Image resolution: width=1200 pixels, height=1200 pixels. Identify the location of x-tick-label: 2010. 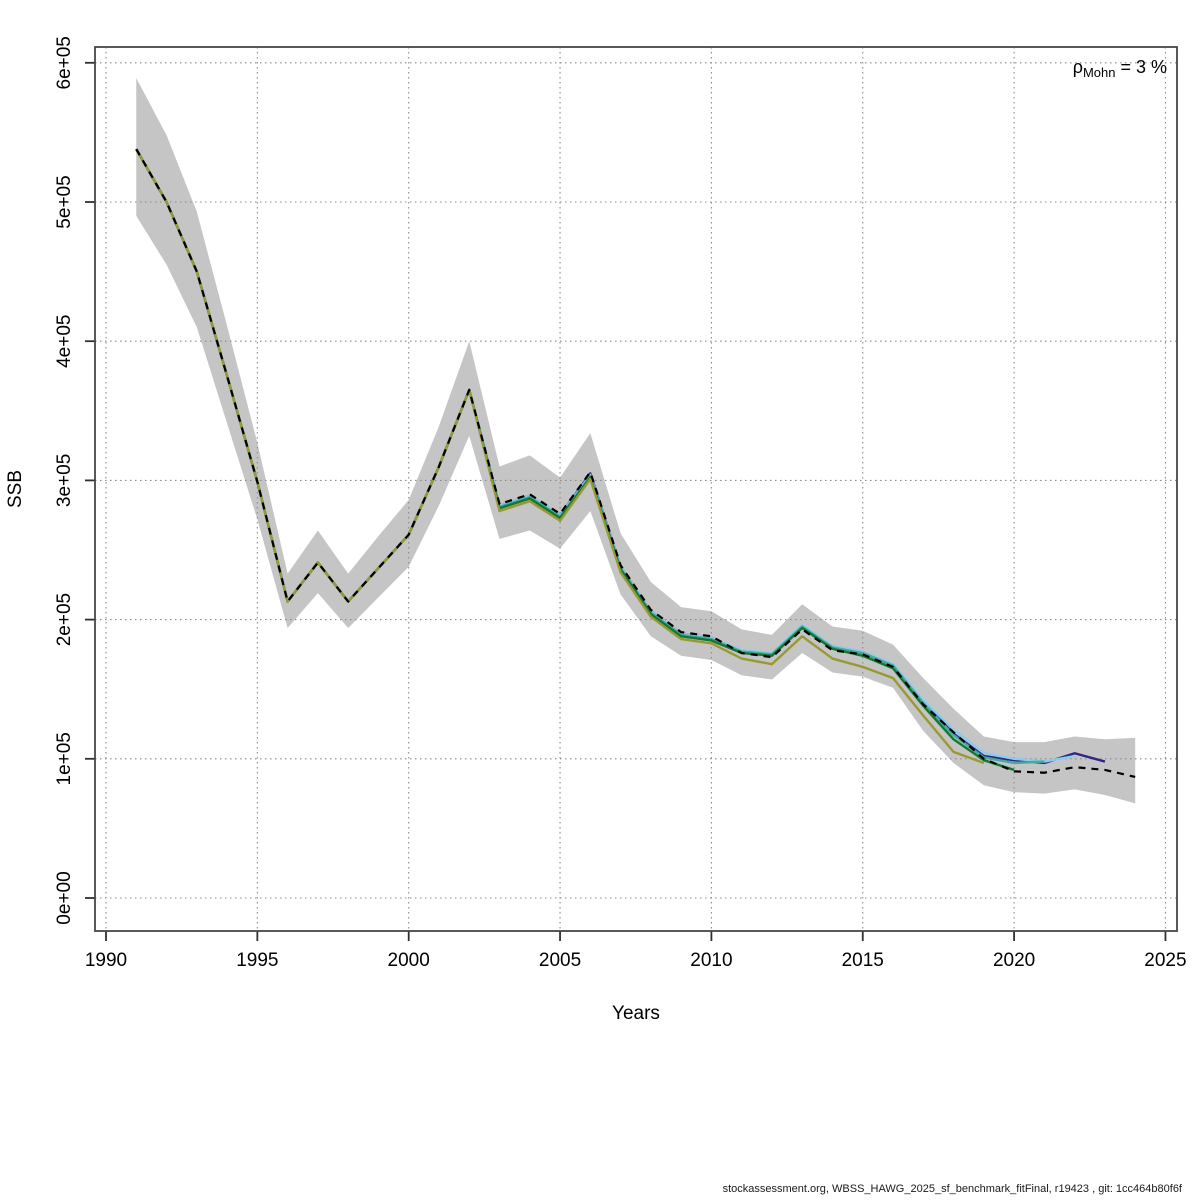
(711, 960).